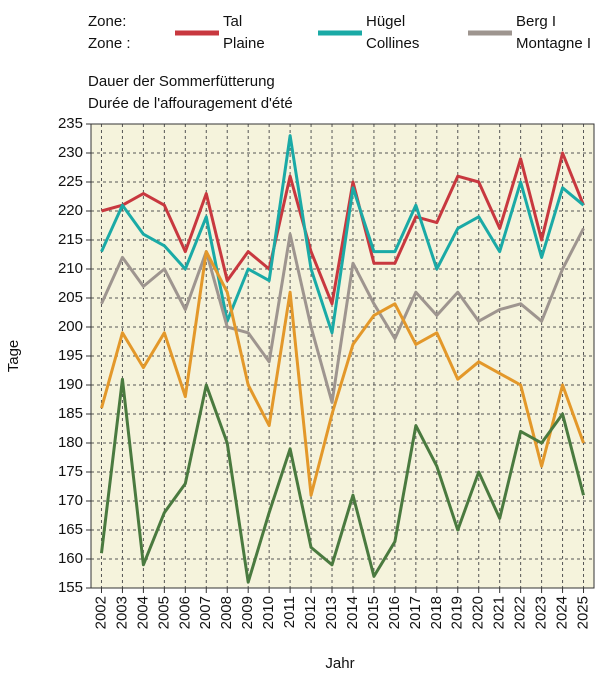  Describe the element at coordinates (107, 21) in the screenshot. I see `legend-title: Zone:` at that location.